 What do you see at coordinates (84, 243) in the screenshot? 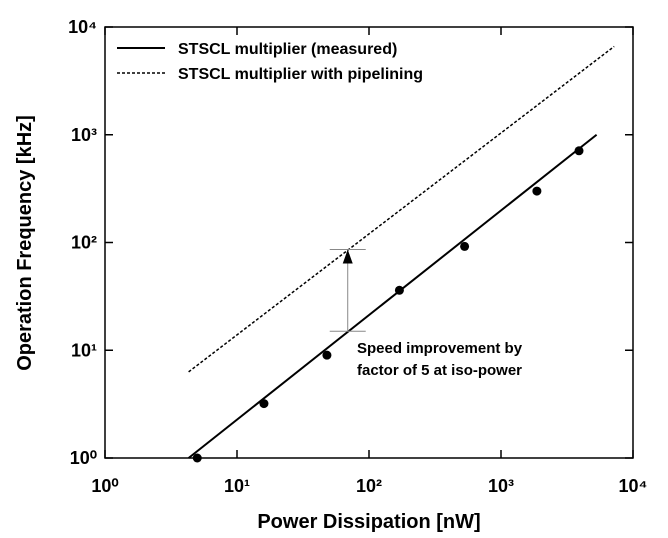
I see `y-tick-label: 10²` at bounding box center [84, 243].